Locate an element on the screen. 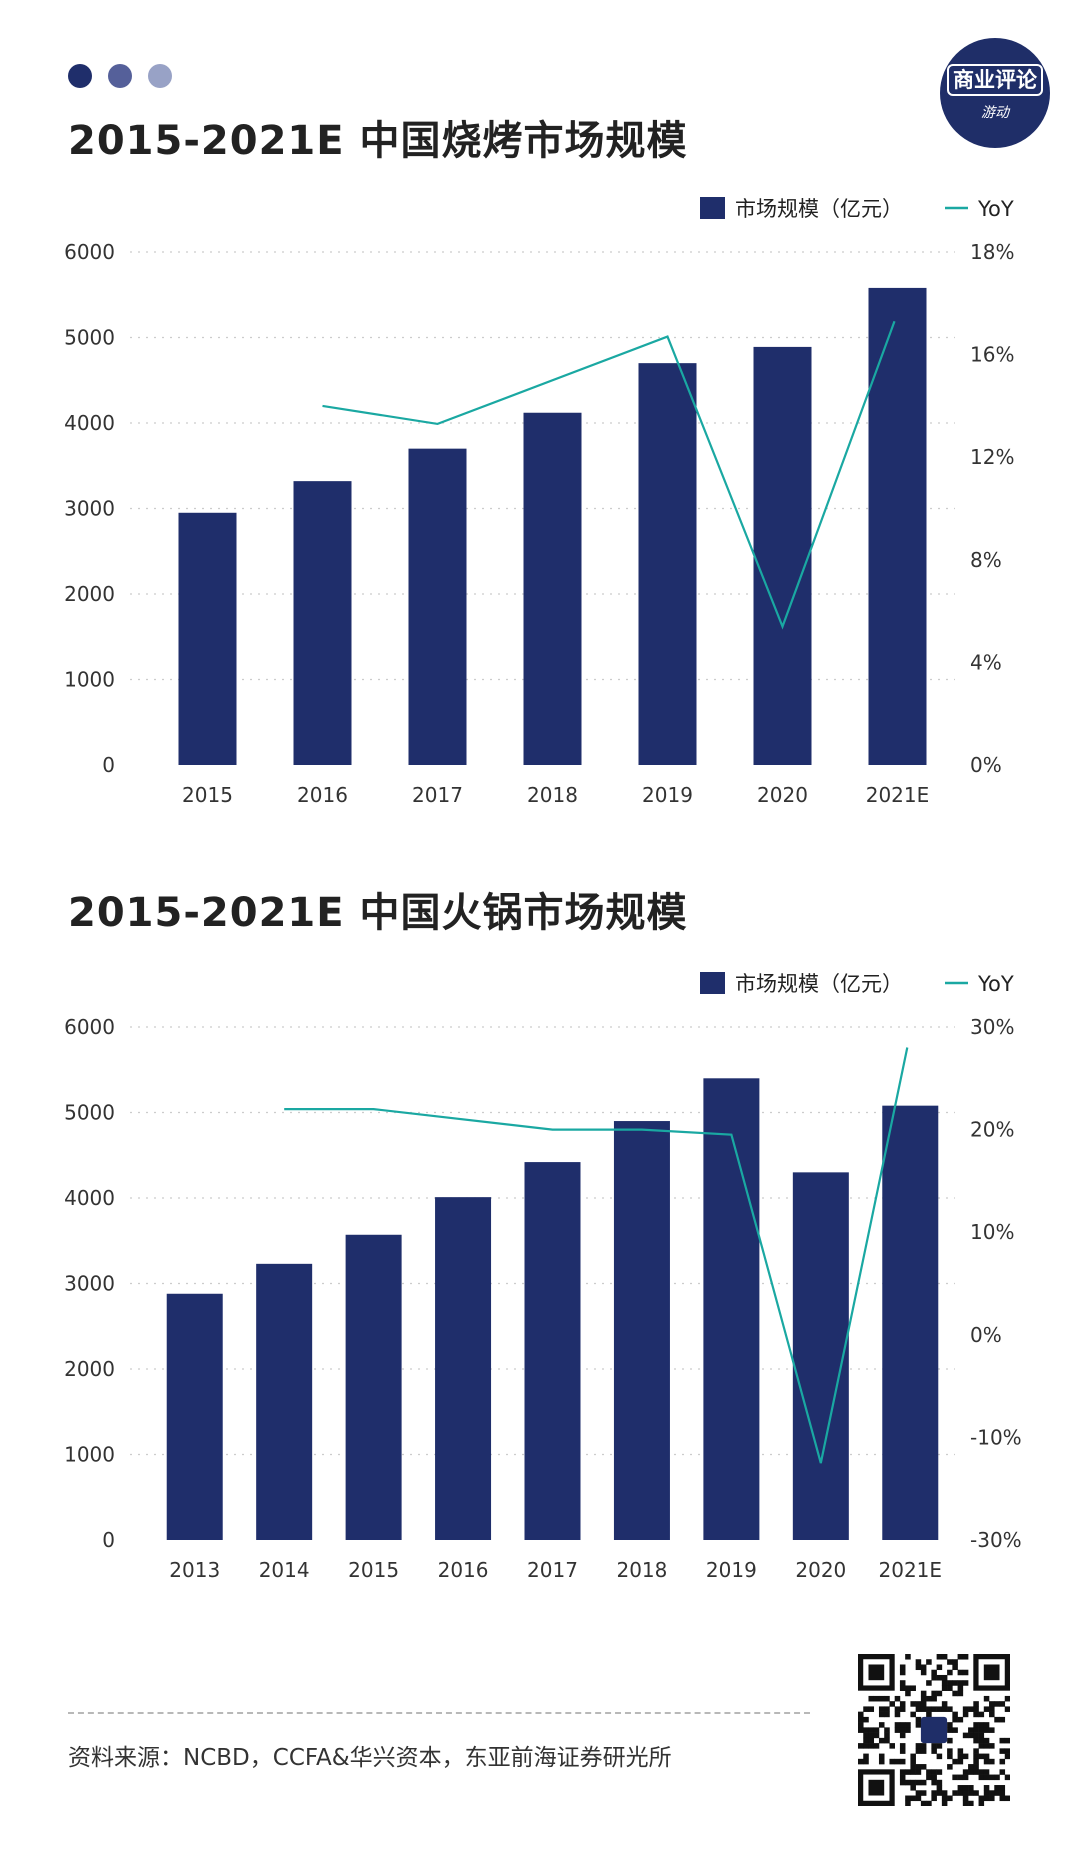 This screenshot has height=1854, width=1080. y2-tick-label: -30% is located at coordinates (996, 1540).